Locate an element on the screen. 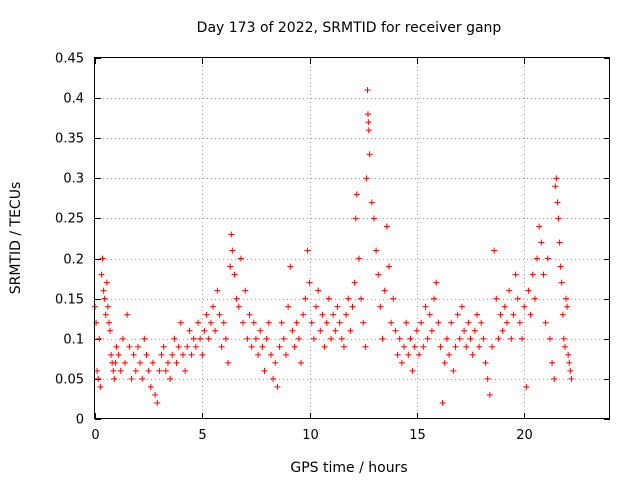  y-tick-label: 0.2 is located at coordinates (73, 260).